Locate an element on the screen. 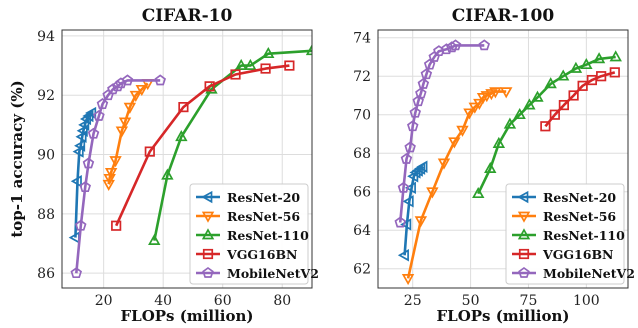 This screenshot has height=328, width=638. x-tick-label: 100 is located at coordinates (586, 301).